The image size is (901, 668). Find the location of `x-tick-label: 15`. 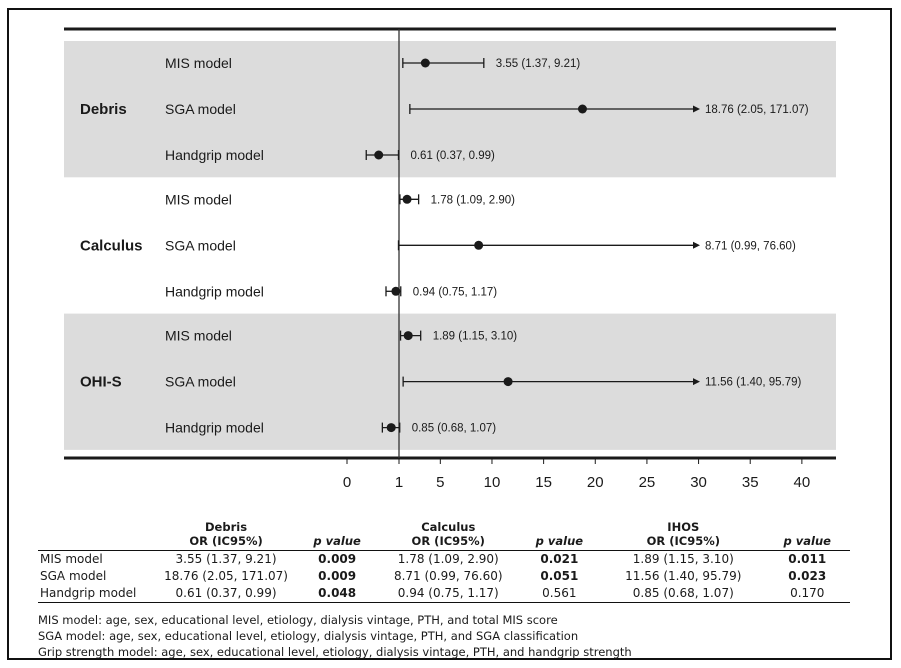

x-tick-label: 15 is located at coordinates (543, 482).